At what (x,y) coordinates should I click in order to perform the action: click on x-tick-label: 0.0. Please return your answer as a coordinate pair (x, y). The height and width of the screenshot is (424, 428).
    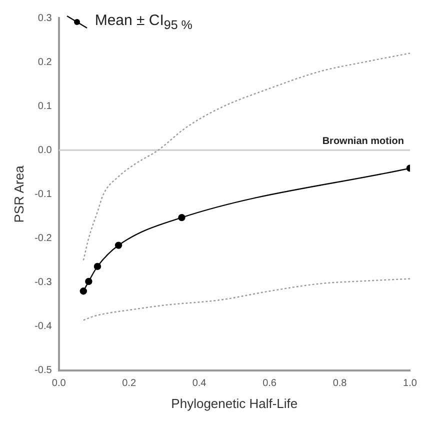
    Looking at the image, I should click on (59, 384).